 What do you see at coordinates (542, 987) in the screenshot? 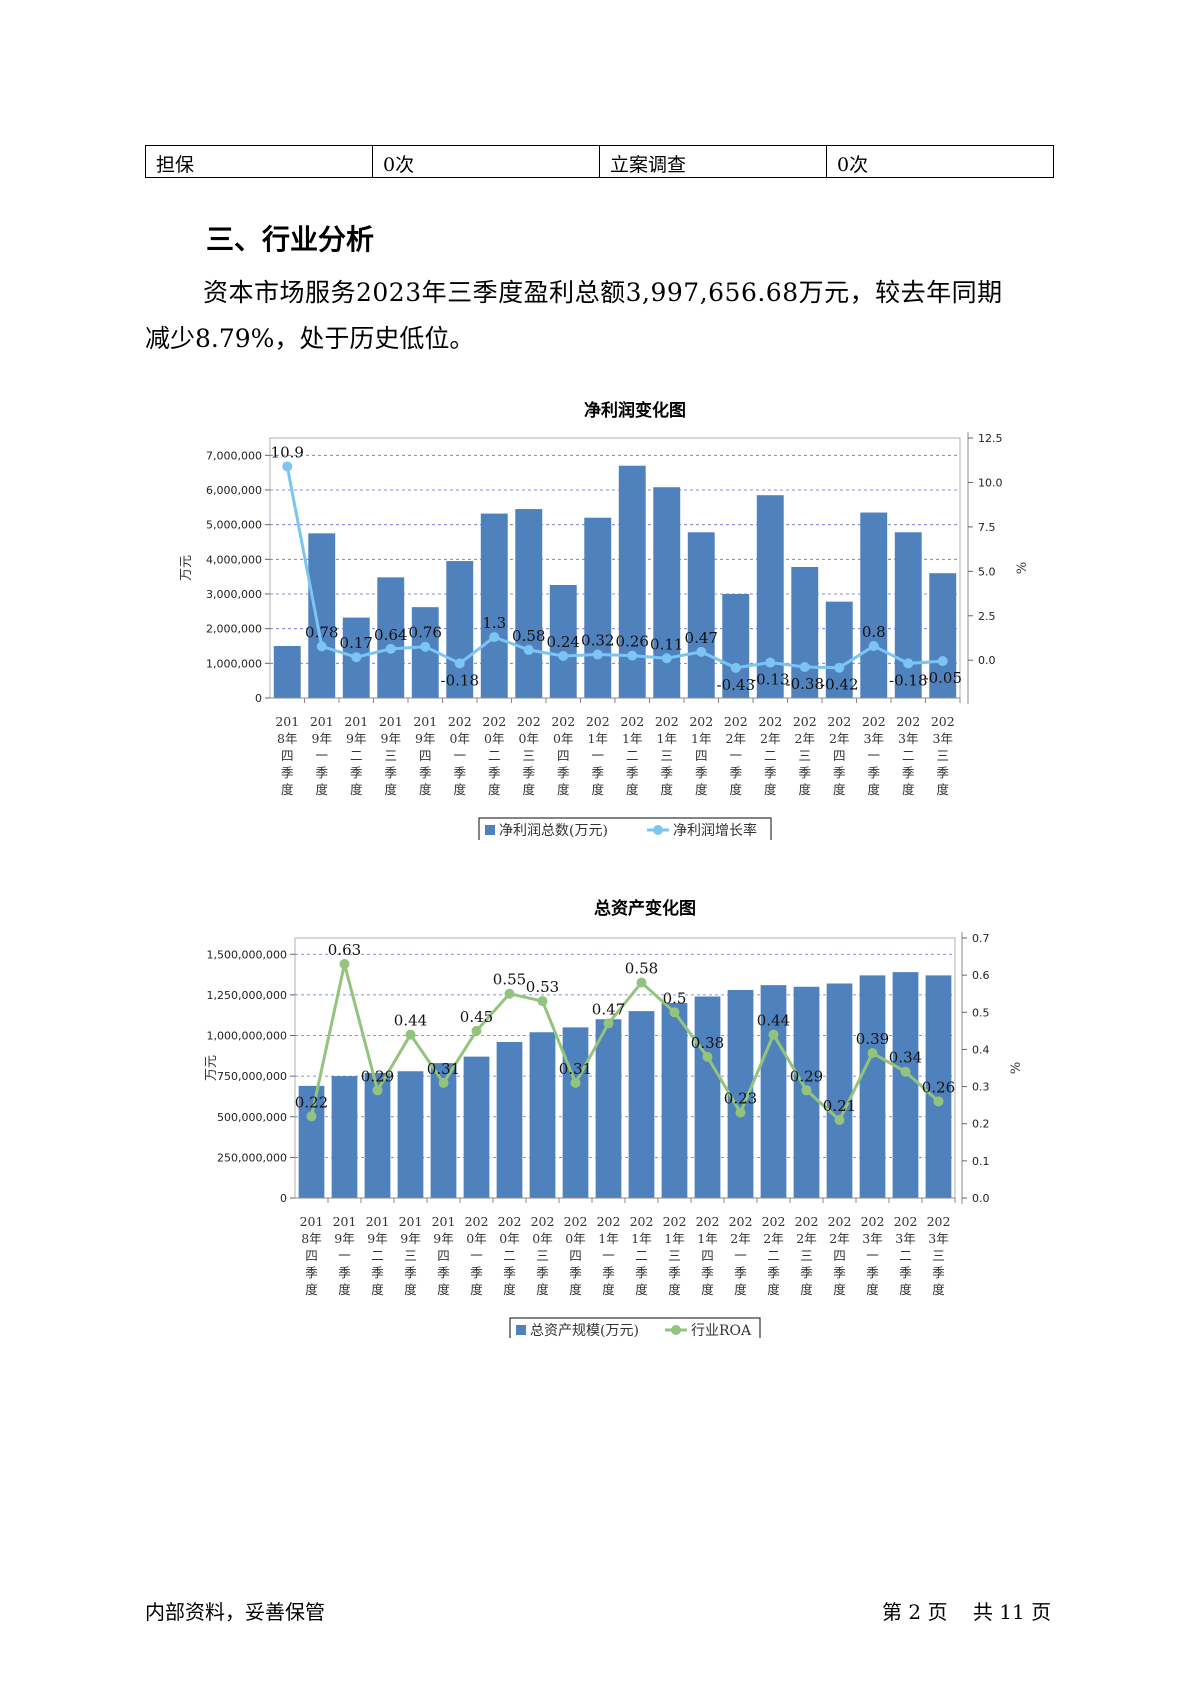
I see `data-label: 0.53` at bounding box center [542, 987].